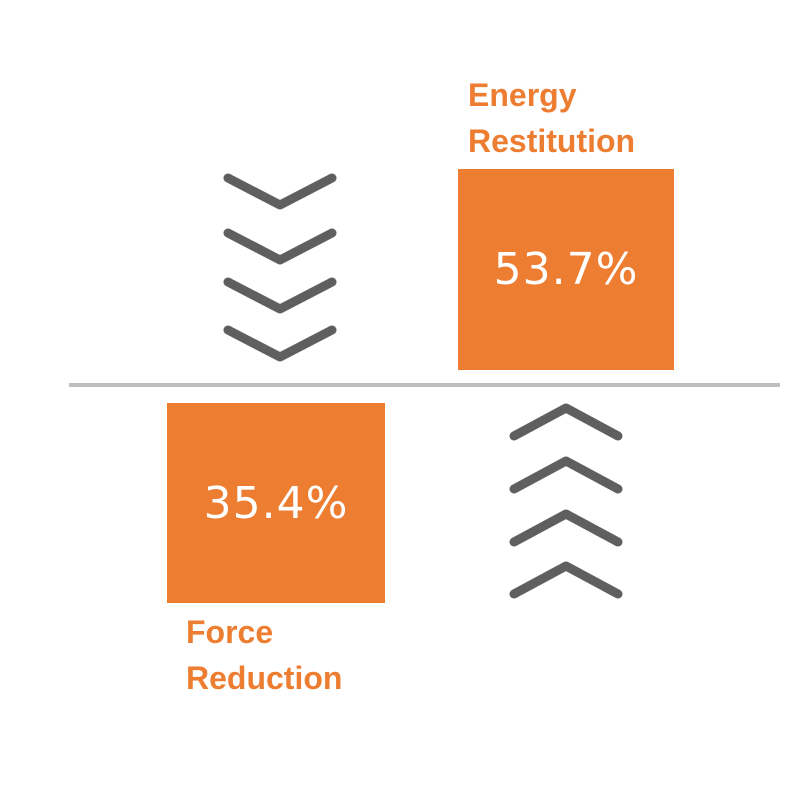 This screenshot has height=800, width=800. Describe the element at coordinates (552, 141) in the screenshot. I see `energy-restitution-label-line2: Restitution` at that location.